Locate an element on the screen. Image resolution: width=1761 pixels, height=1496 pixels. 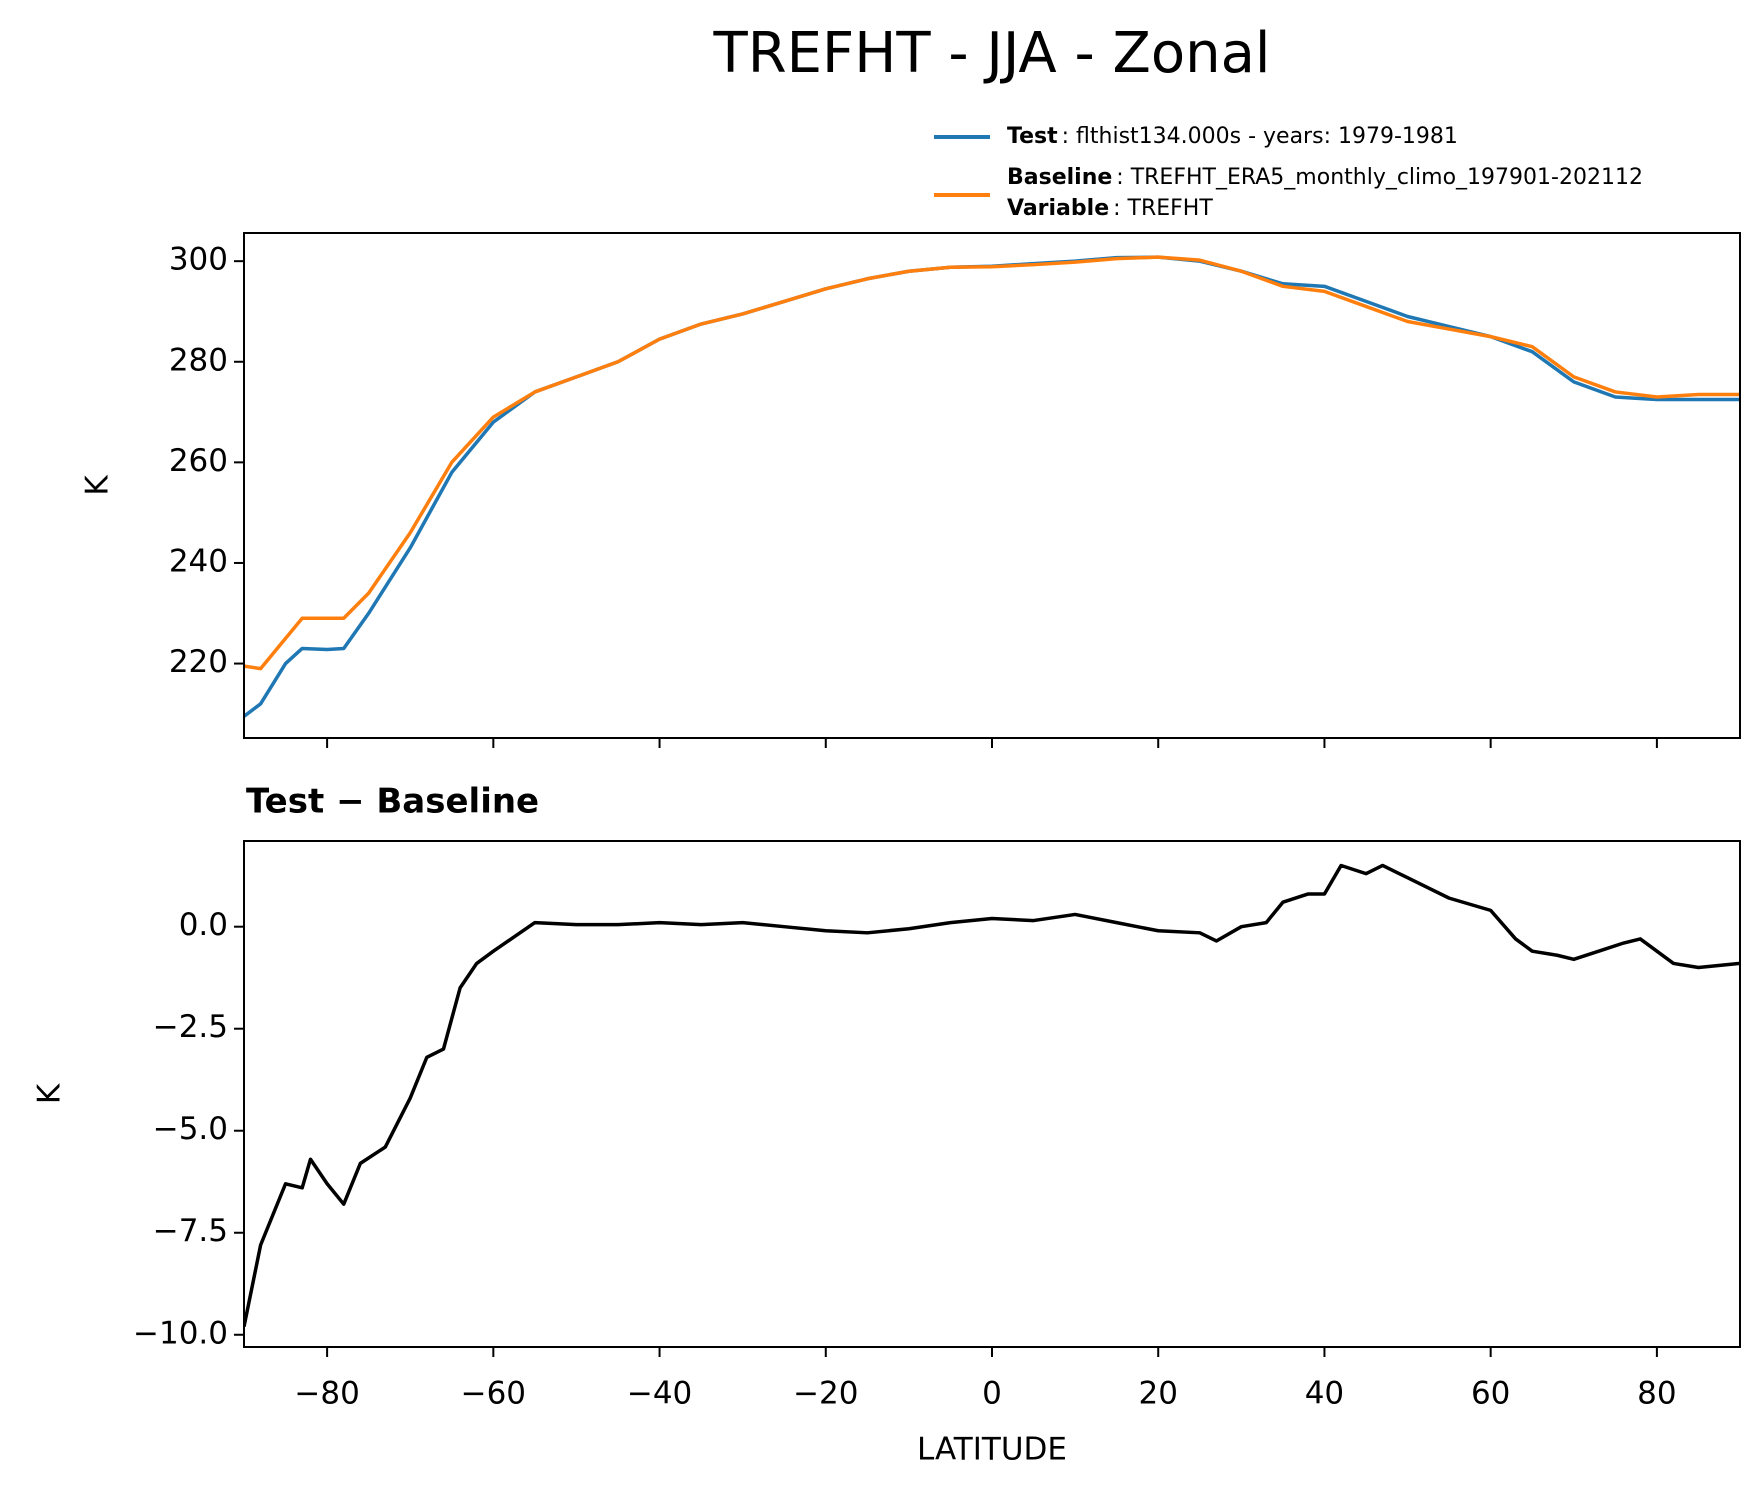
x-tick-label: −40 is located at coordinates (659, 1394).